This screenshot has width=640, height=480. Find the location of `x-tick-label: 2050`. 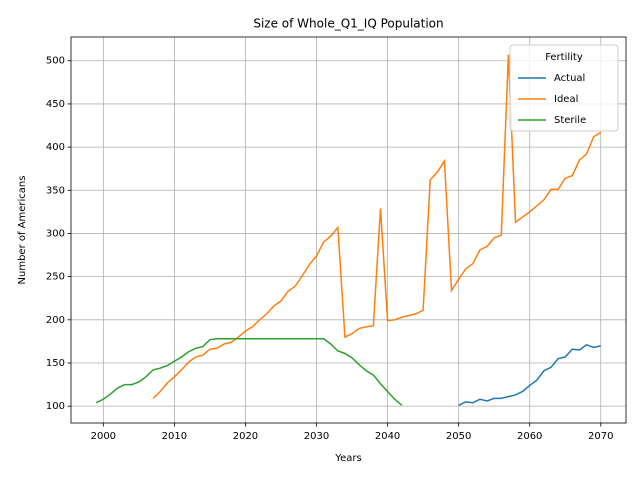

x-tick-label: 2050 is located at coordinates (458, 436).